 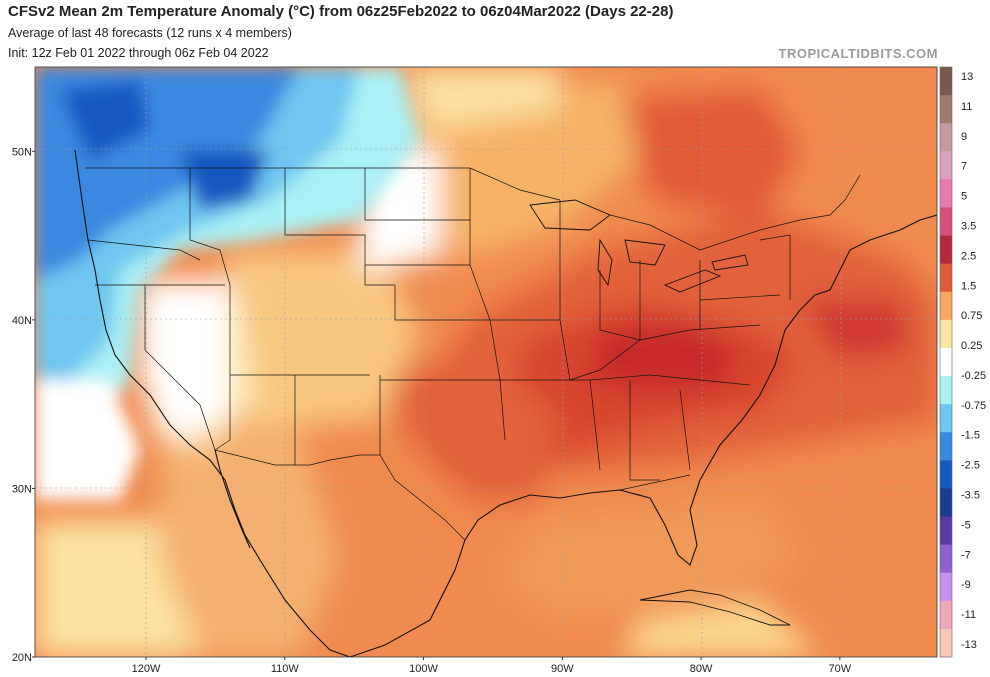 What do you see at coordinates (968, 226) in the screenshot?
I see `colorbar-label: 3.5` at bounding box center [968, 226].